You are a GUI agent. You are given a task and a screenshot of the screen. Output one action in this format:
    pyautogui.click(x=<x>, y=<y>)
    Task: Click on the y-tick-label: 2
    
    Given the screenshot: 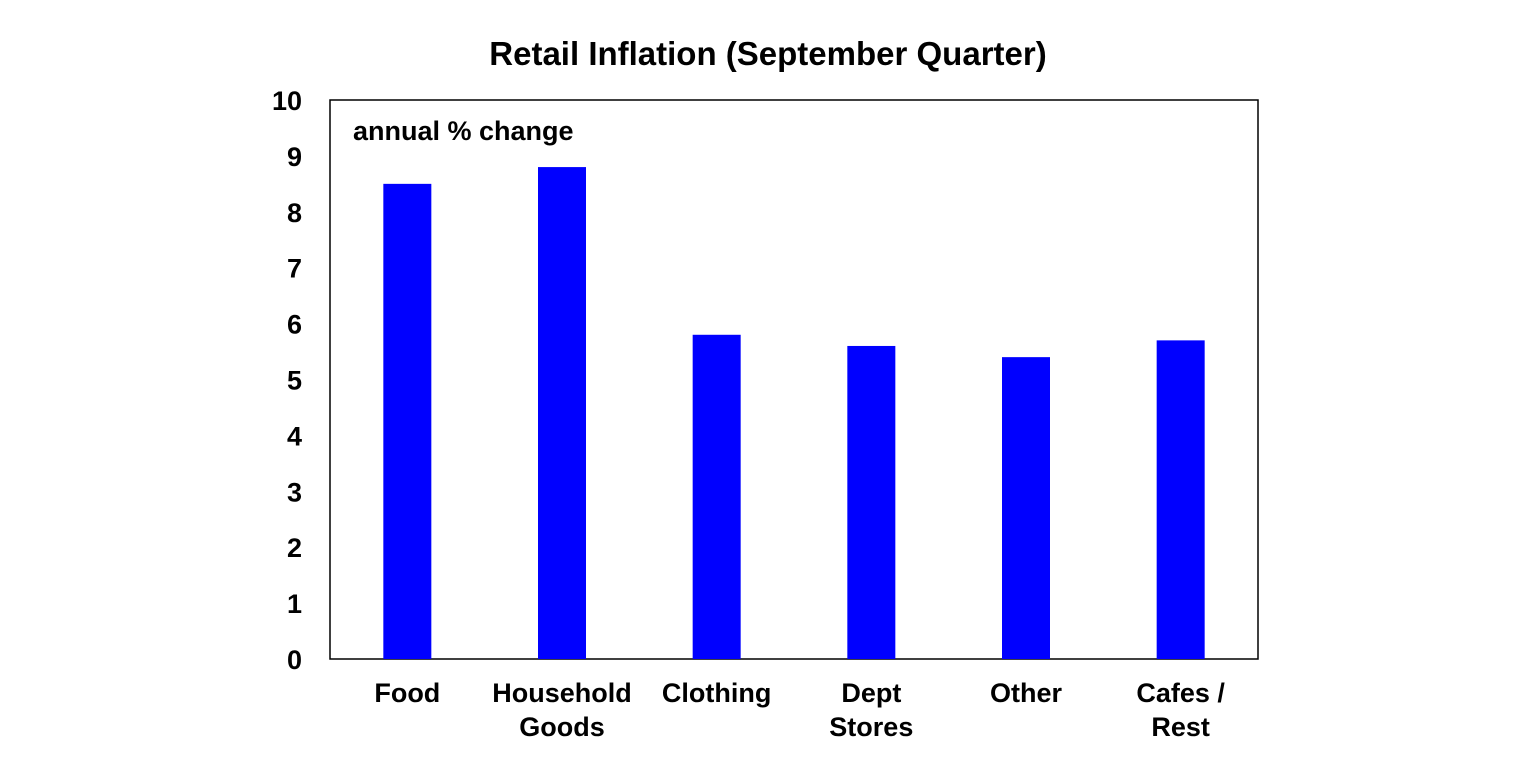 What is the action you would take?
    pyautogui.click(x=294, y=548)
    